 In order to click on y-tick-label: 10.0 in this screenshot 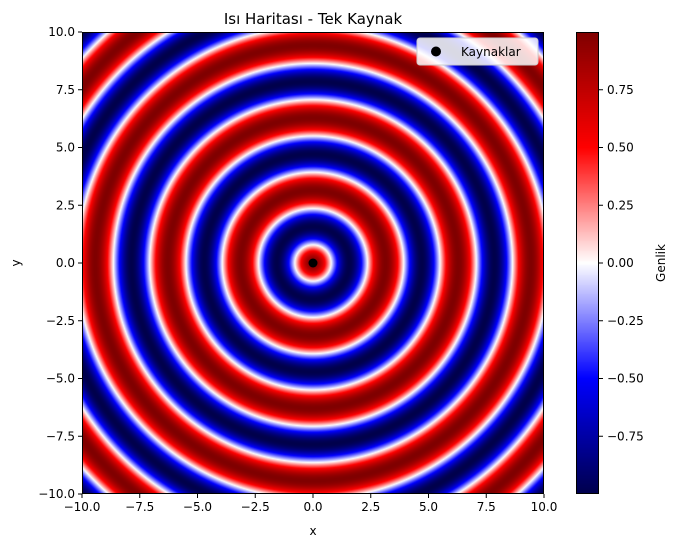, I will do `click(61, 32)`.